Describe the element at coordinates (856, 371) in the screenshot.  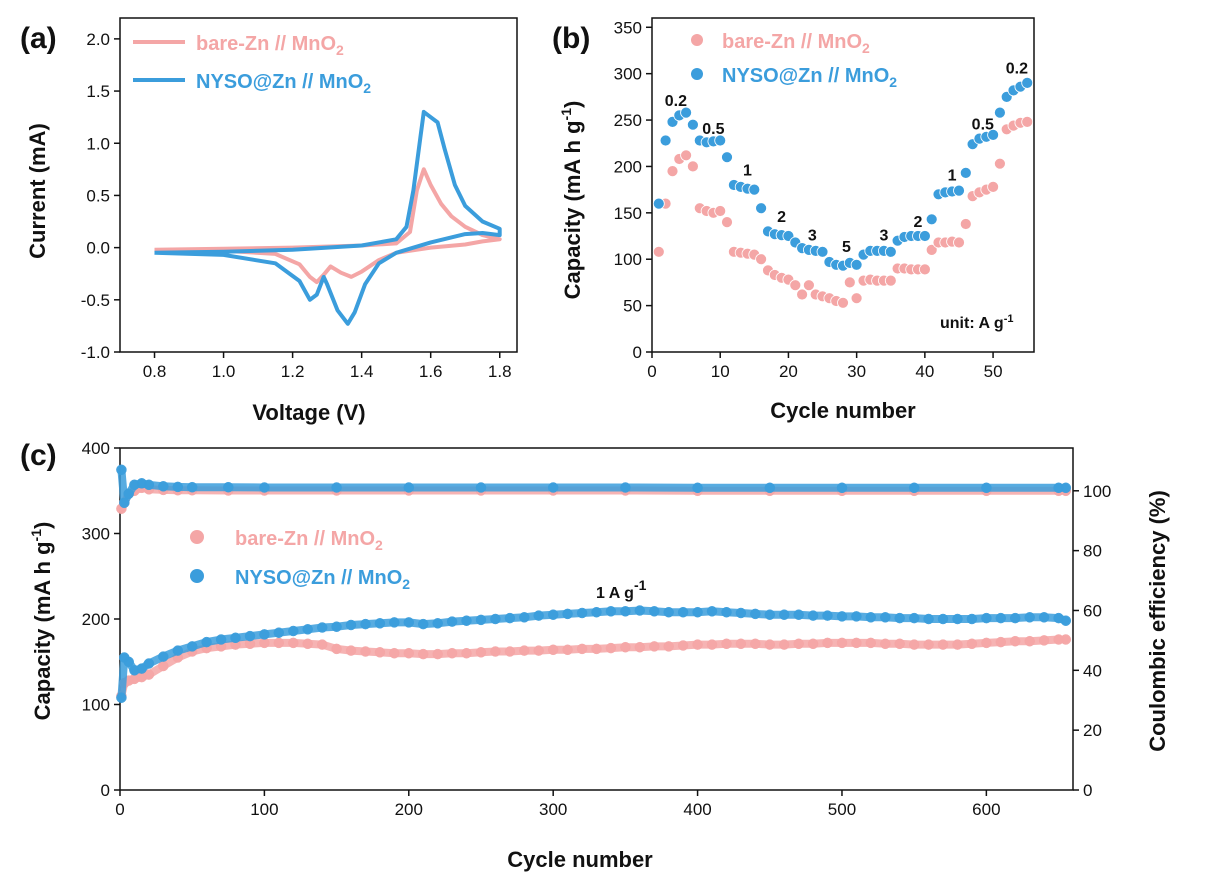
I see `panel-b-x-tick-label: 30` at that location.